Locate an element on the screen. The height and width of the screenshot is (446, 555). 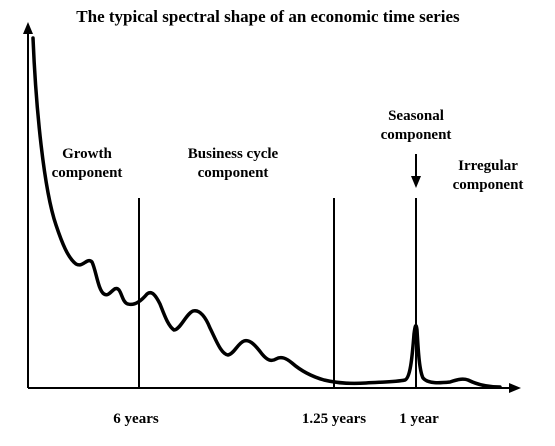
x-axis-arrowhead is located at coordinates (515, 388).